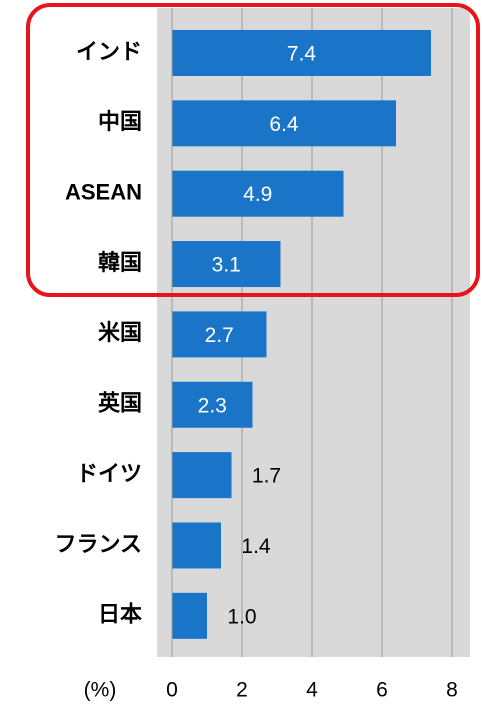 The width and height of the screenshot is (483, 708). I want to click on y-tick-label: ドイツ, so click(109, 473).